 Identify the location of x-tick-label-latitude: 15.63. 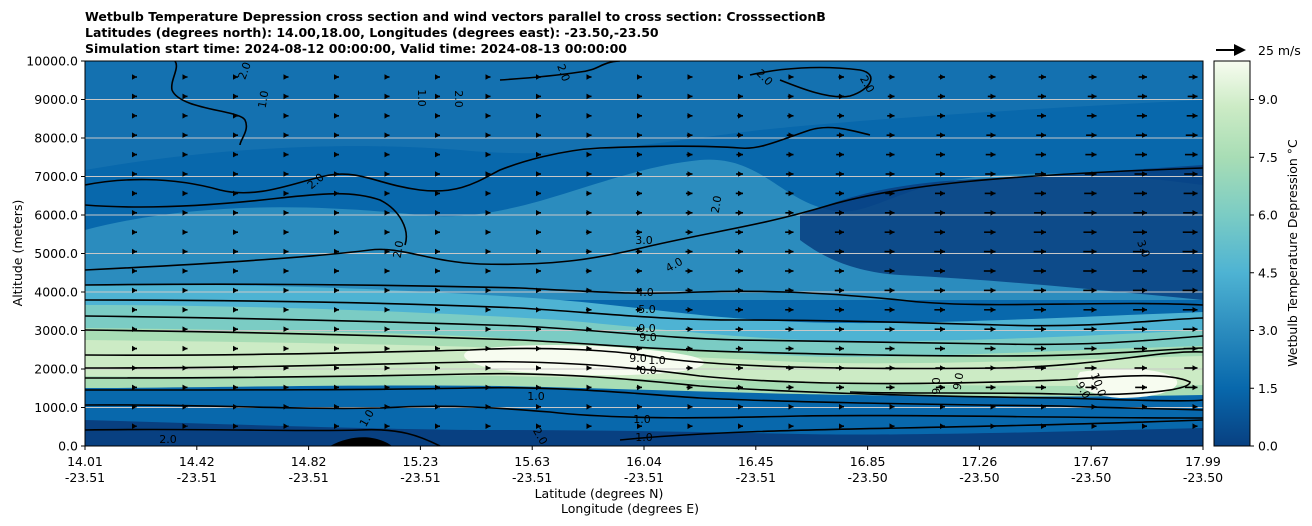
(532, 461).